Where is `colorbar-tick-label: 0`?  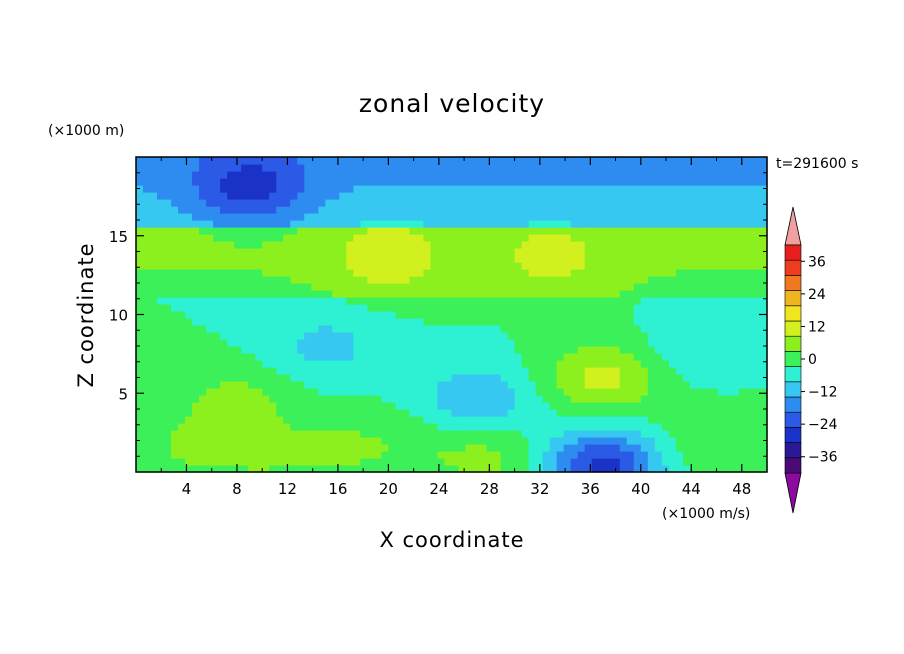
colorbar-tick-label: 0 is located at coordinates (812, 360).